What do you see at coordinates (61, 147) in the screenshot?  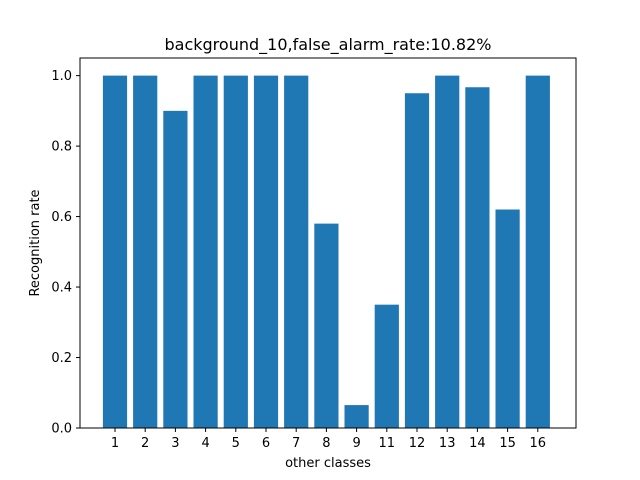 I see `y-tick-label: 0.8` at bounding box center [61, 147].